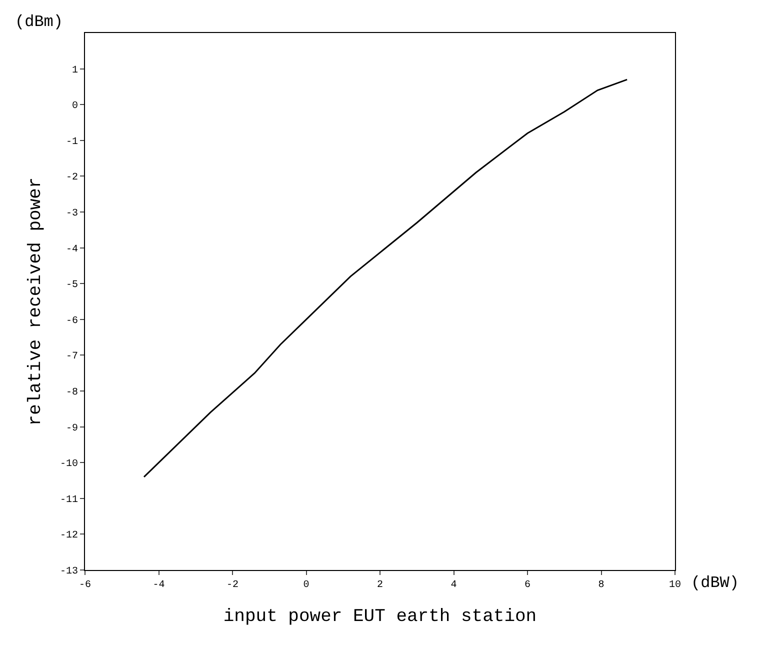 This screenshot has height=650, width=770. I want to click on x-tick-label: 0, so click(306, 585).